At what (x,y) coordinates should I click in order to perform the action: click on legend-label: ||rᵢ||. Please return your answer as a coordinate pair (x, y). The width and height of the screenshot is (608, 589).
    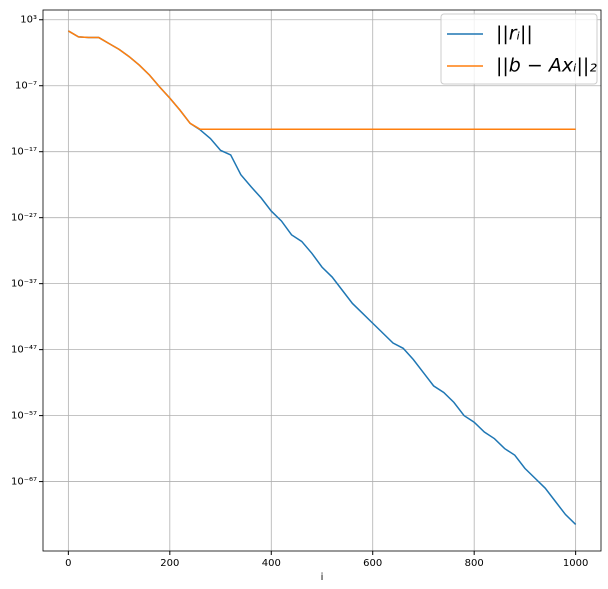
    Looking at the image, I should click on (514, 34).